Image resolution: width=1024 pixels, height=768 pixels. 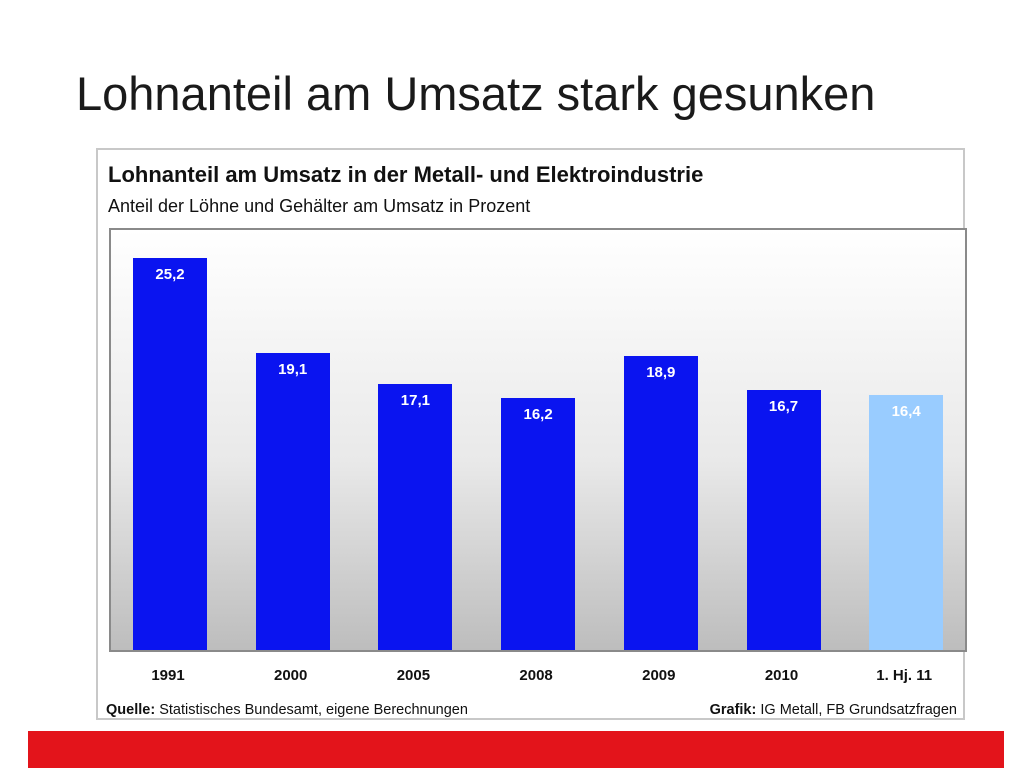 I want to click on bar-value-label: 25,2, so click(x=170, y=274).